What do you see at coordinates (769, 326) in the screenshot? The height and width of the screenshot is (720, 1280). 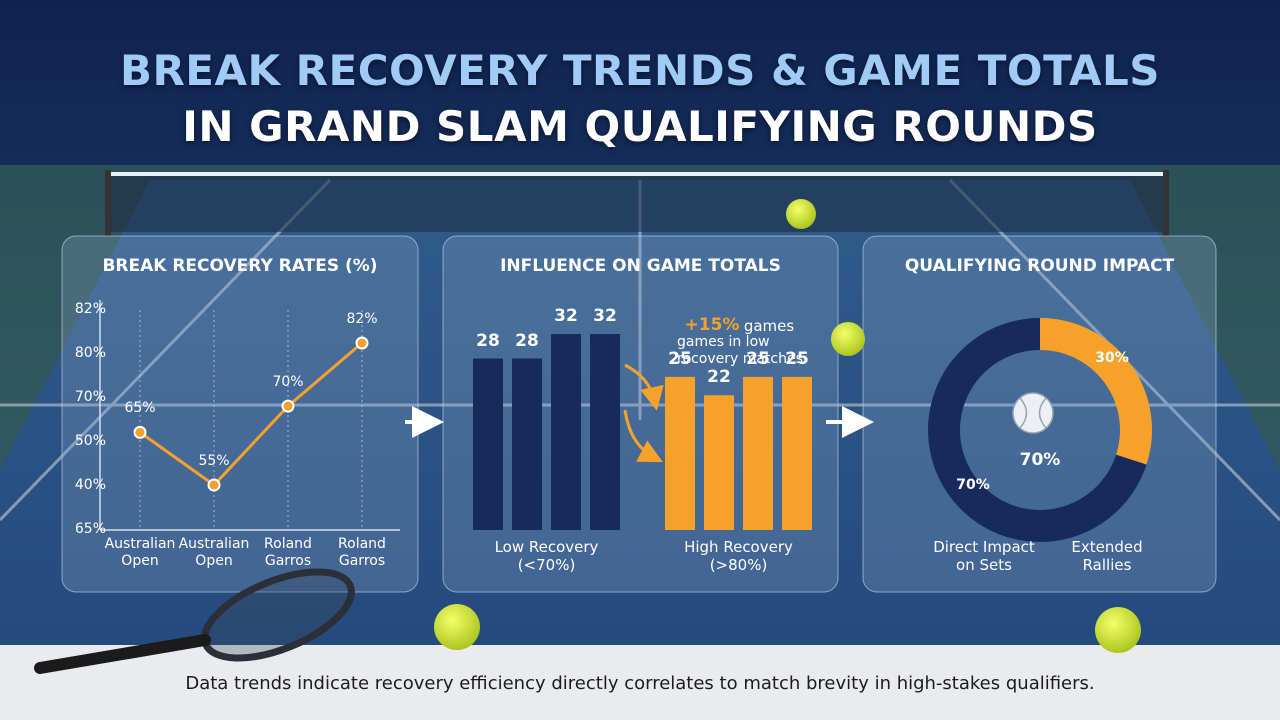 I see `annotation-text: games` at bounding box center [769, 326].